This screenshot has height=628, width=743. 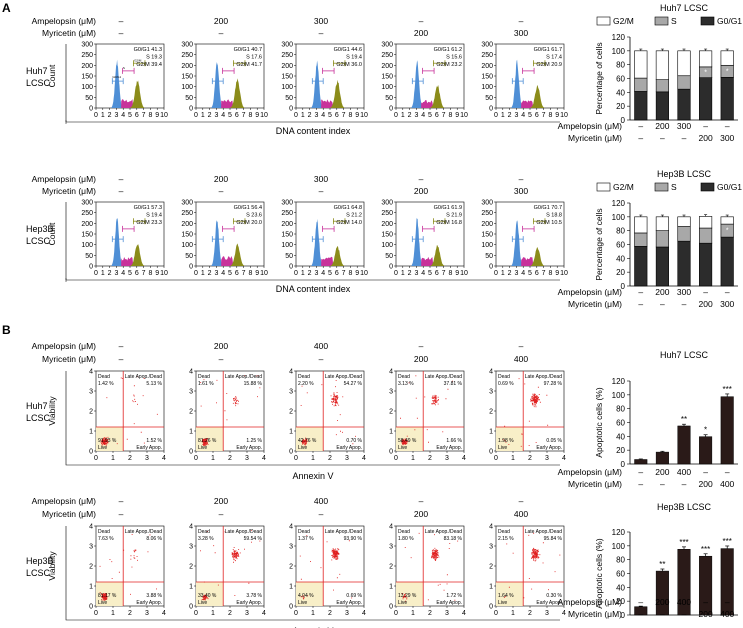 I want to click on g0g1-peak, so click(x=317, y=84).